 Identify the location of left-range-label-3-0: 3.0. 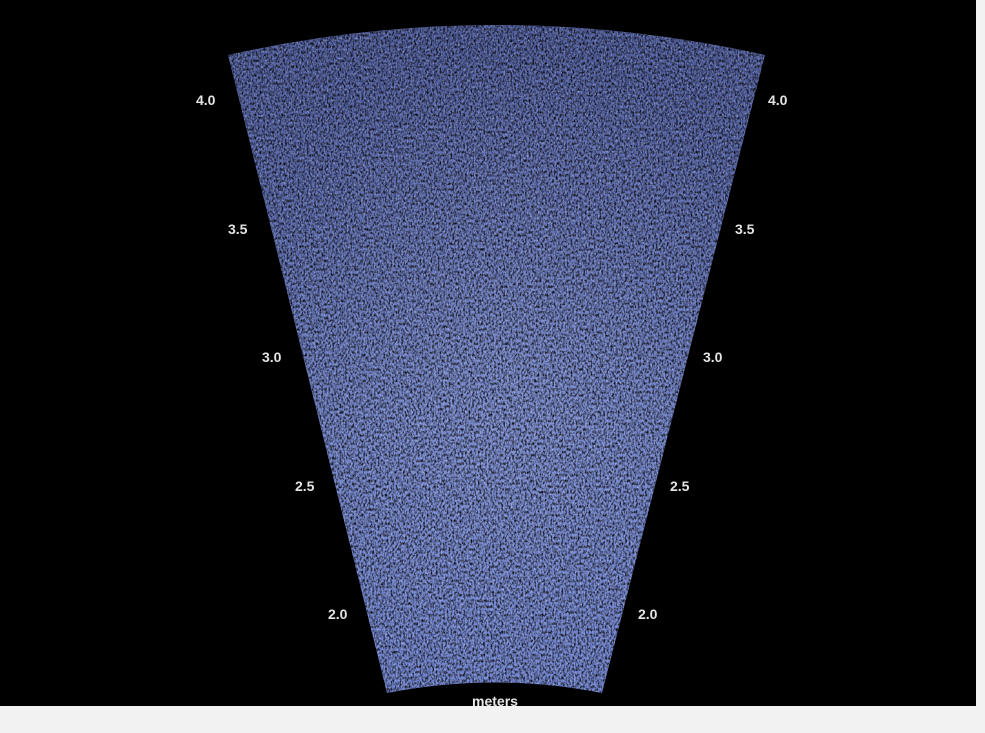
(272, 357).